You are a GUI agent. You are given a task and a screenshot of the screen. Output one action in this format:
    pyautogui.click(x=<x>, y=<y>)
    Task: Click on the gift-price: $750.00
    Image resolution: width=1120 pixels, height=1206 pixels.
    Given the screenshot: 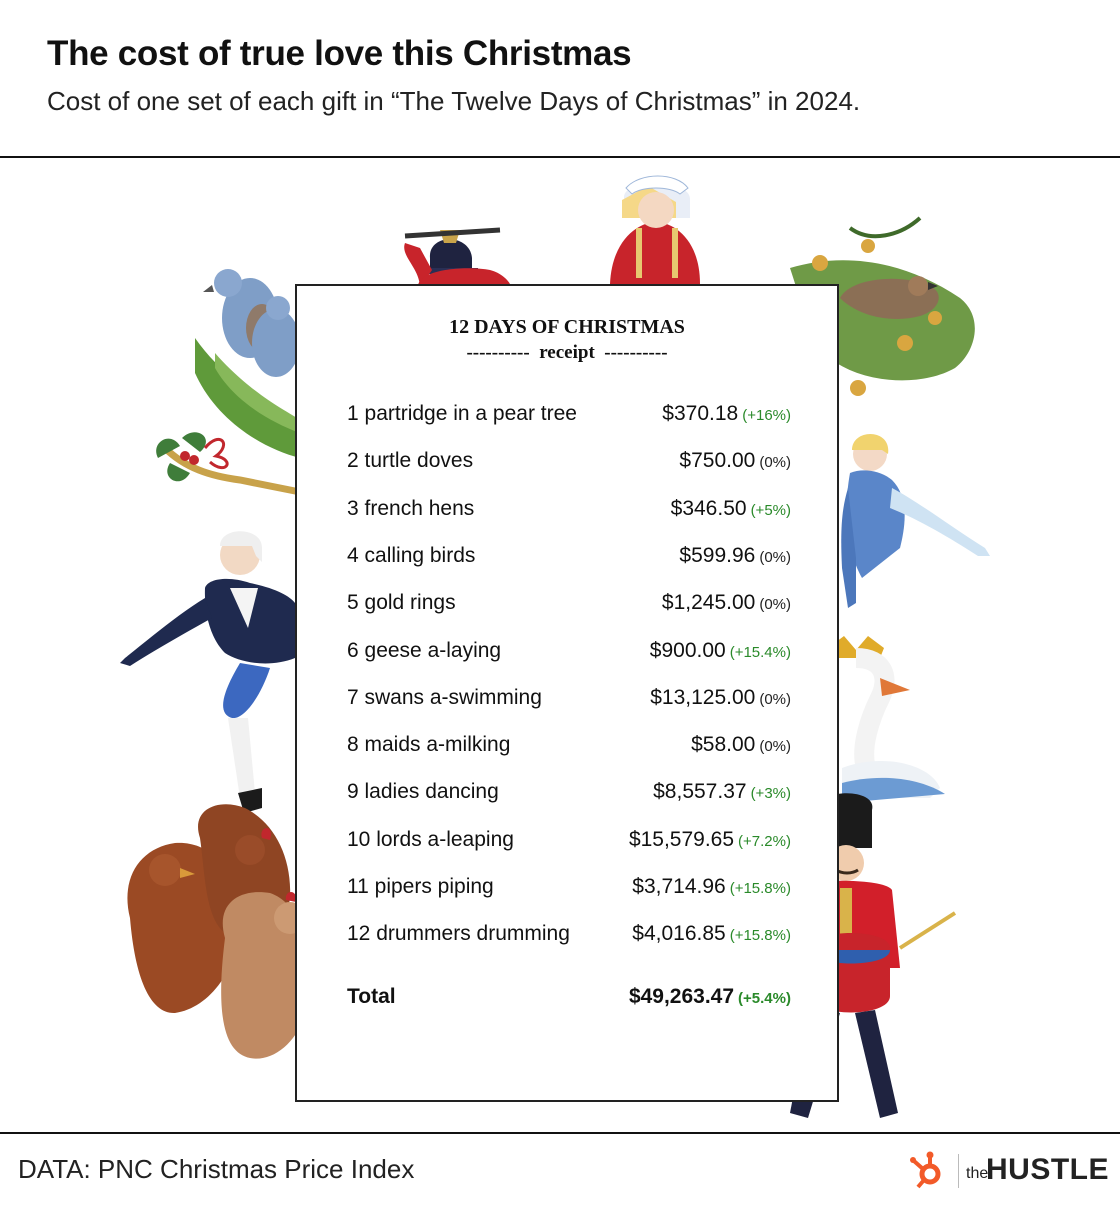 What is the action you would take?
    pyautogui.click(x=717, y=461)
    